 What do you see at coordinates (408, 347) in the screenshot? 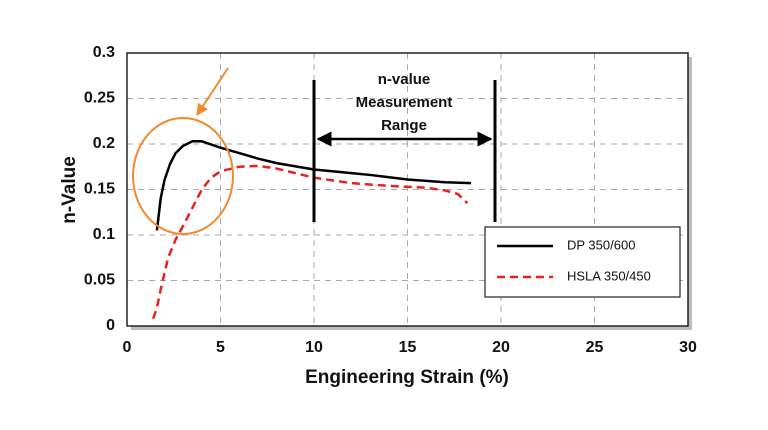
I see `x-tick-label: 15` at bounding box center [408, 347].